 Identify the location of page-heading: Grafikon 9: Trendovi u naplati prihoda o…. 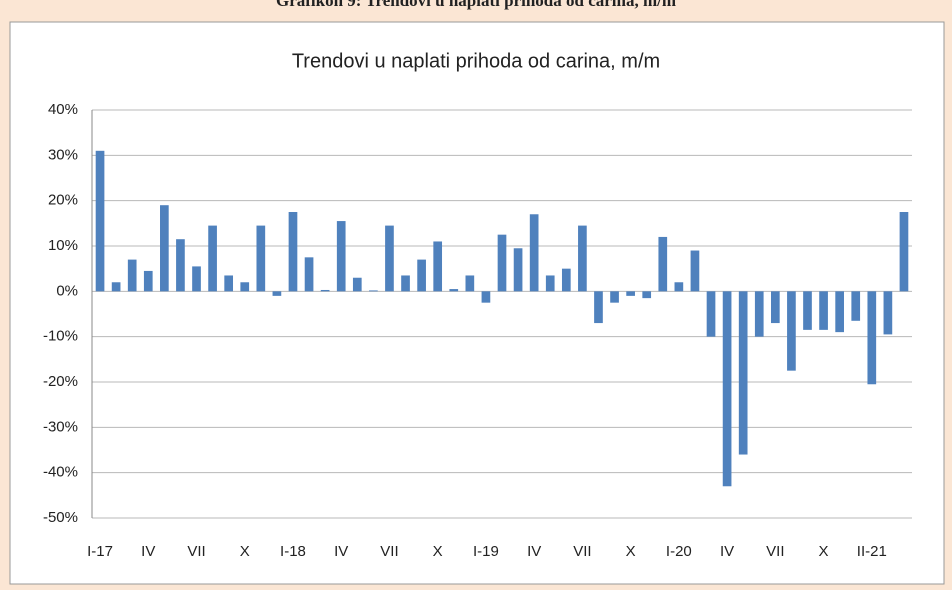
(476, 5).